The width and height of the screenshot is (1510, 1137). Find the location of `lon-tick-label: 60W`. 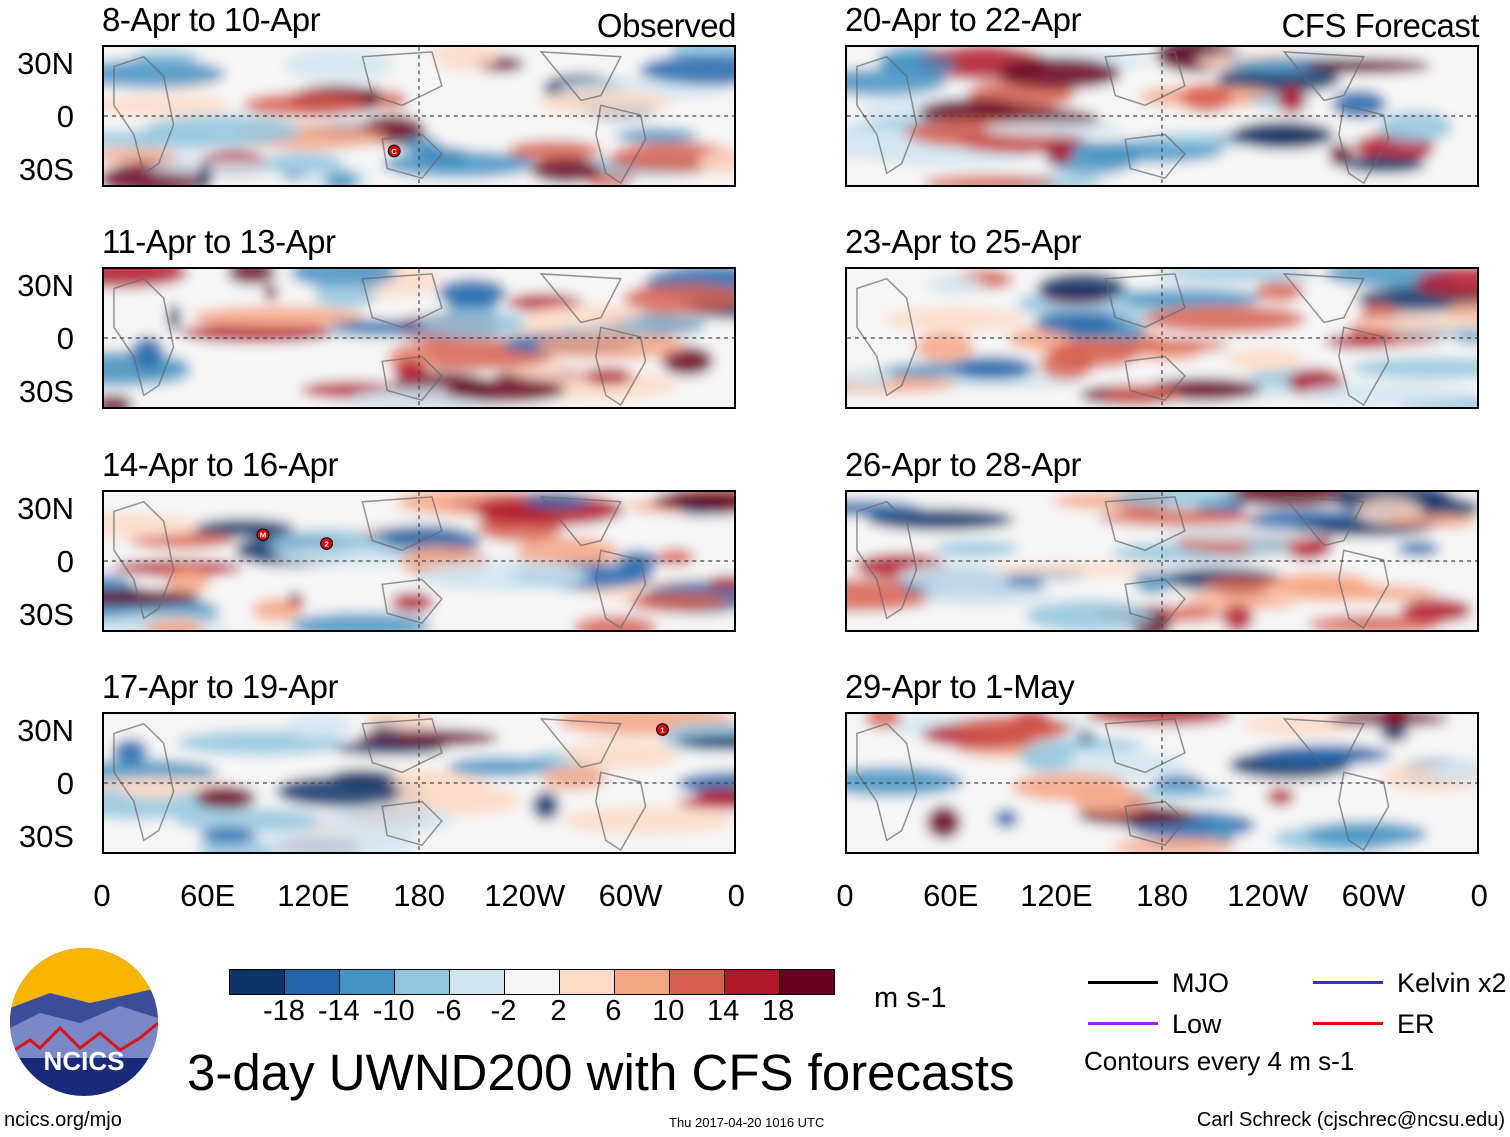

lon-tick-label: 60W is located at coordinates (630, 895).